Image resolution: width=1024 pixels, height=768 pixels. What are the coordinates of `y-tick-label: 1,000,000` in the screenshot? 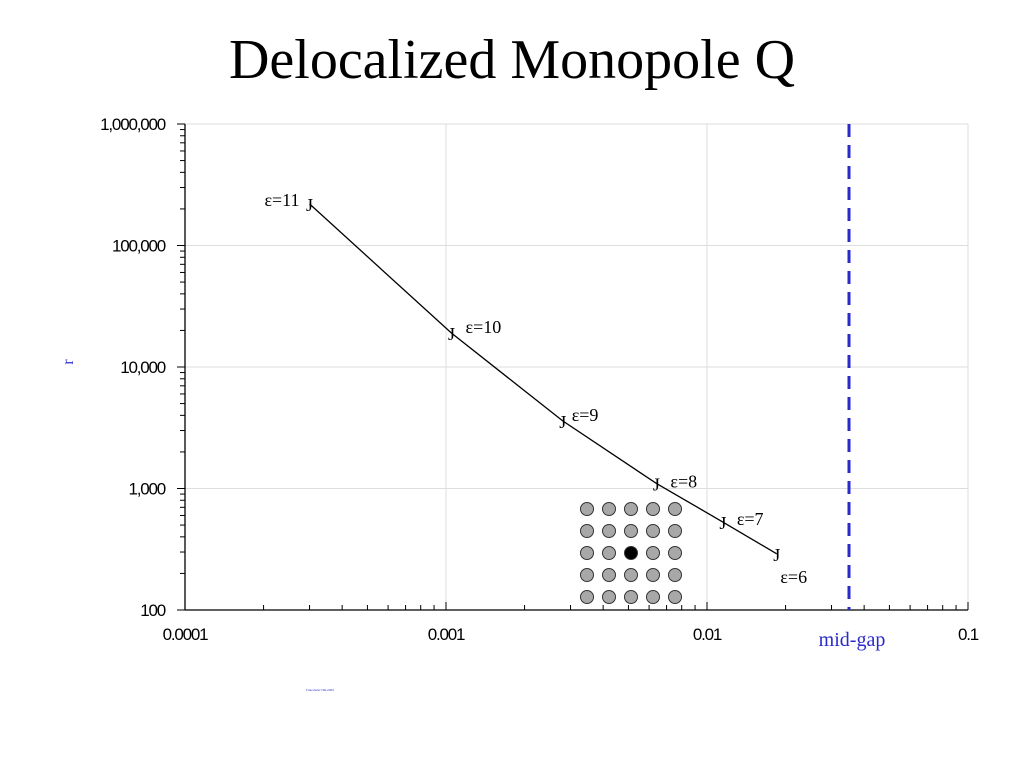 It's located at (133, 124).